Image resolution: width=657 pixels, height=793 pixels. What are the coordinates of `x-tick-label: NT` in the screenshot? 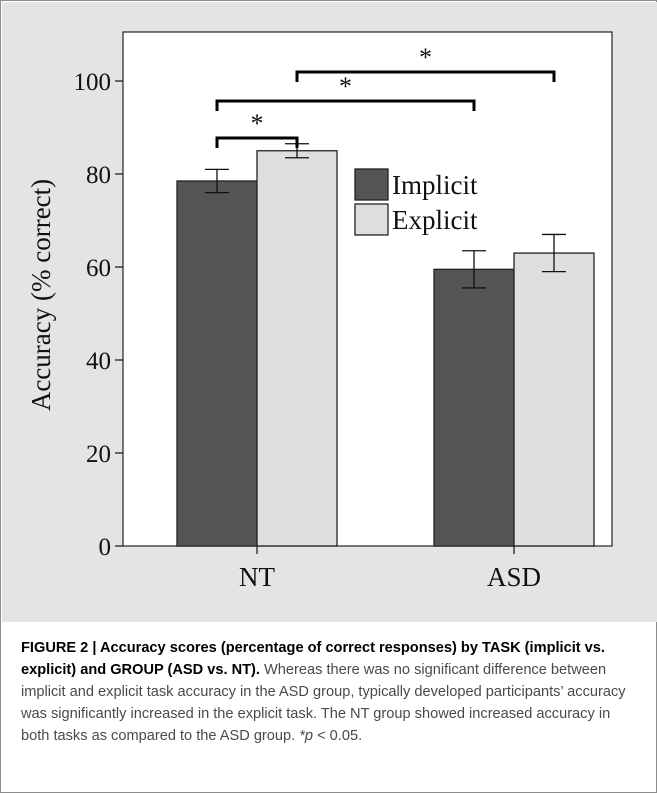 It's located at (257, 577).